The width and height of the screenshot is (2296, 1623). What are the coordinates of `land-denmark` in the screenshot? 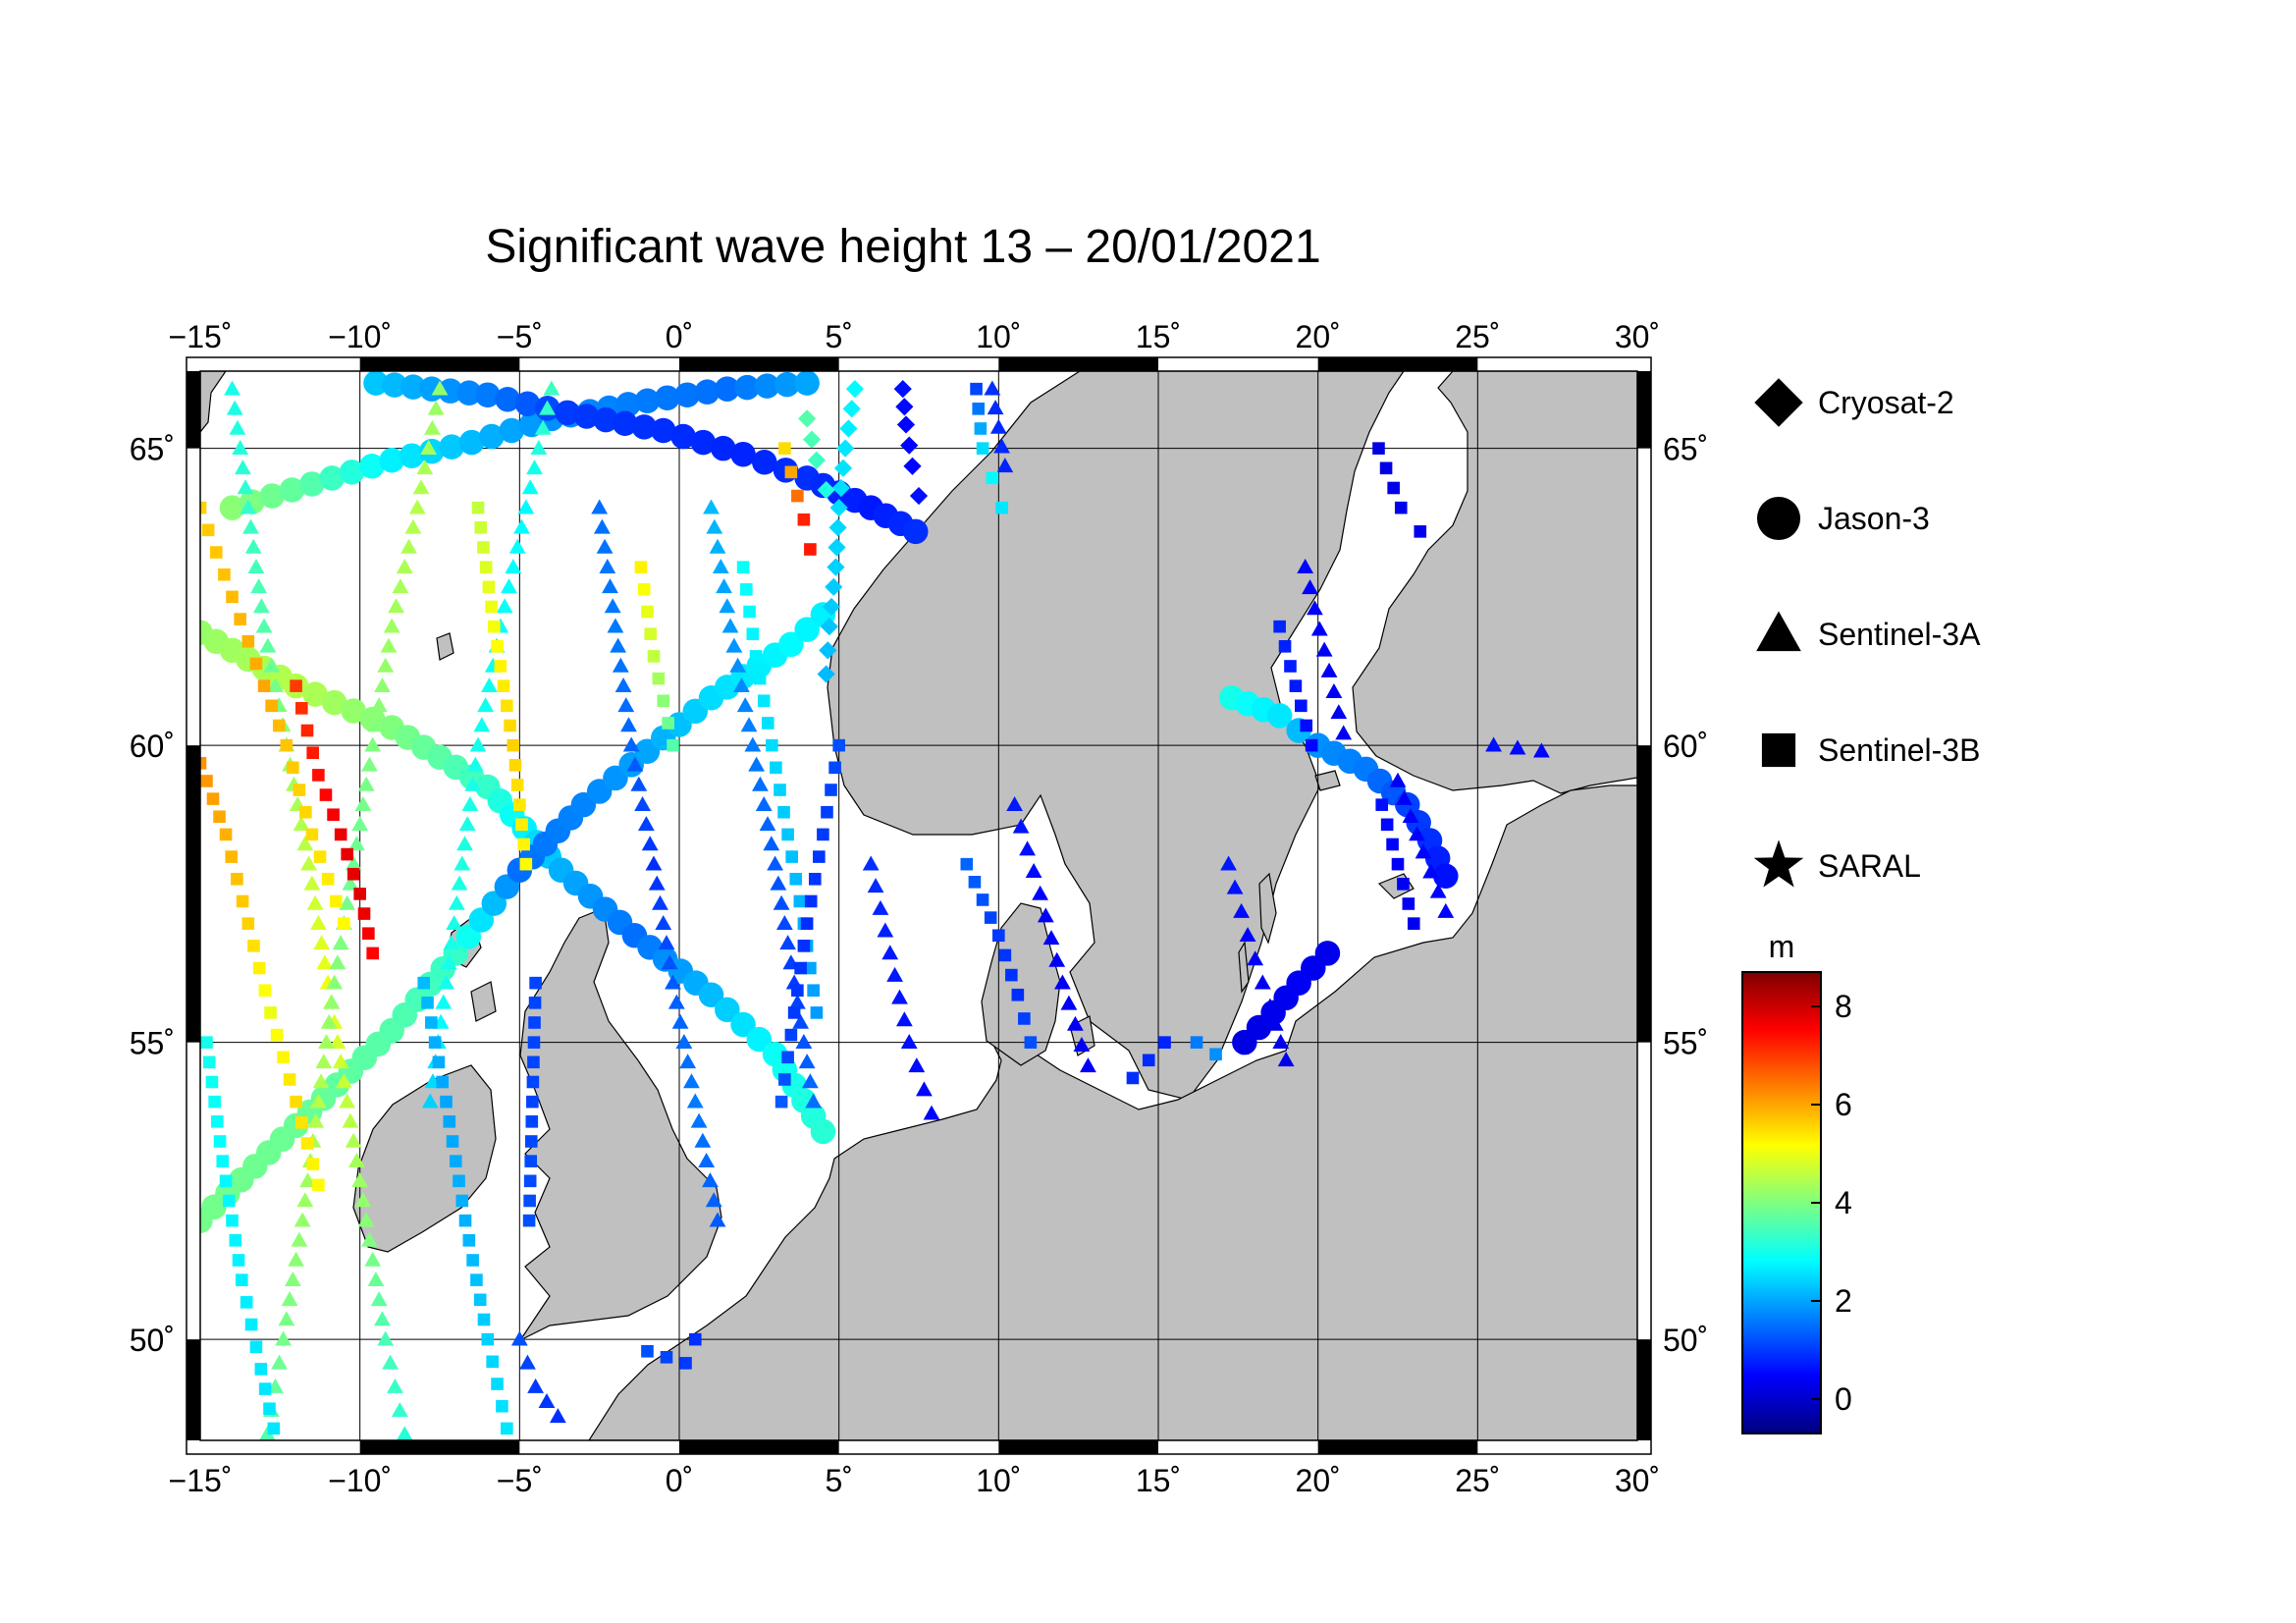 It's located at (1021, 984).